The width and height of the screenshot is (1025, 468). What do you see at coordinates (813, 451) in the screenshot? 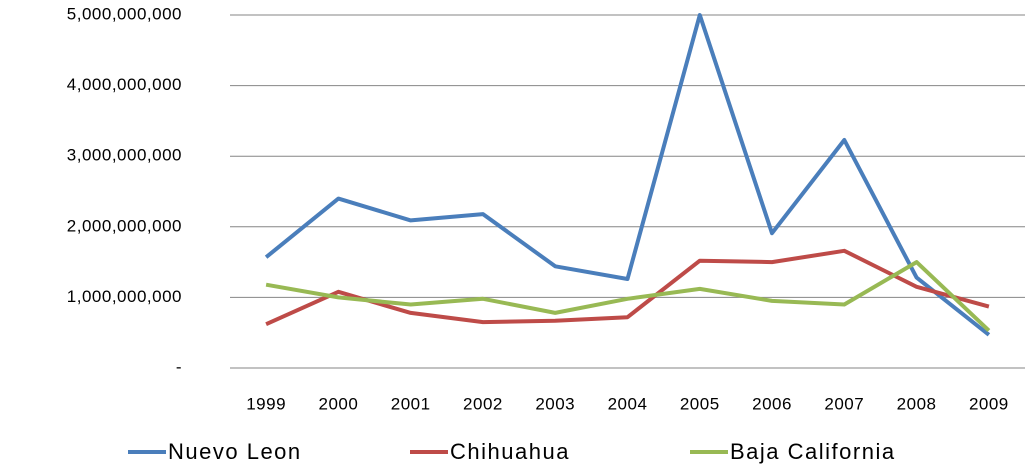
I see `legend-label: Baja California` at bounding box center [813, 451].